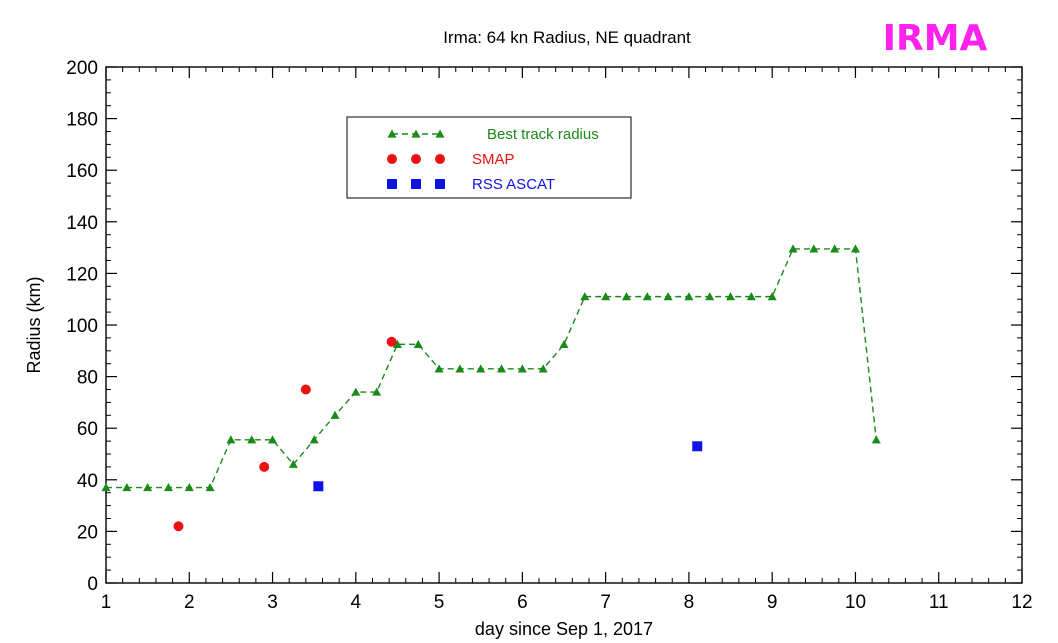 This screenshot has height=643, width=1058. What do you see at coordinates (106, 602) in the screenshot?
I see `x-tick-label: 1` at bounding box center [106, 602].